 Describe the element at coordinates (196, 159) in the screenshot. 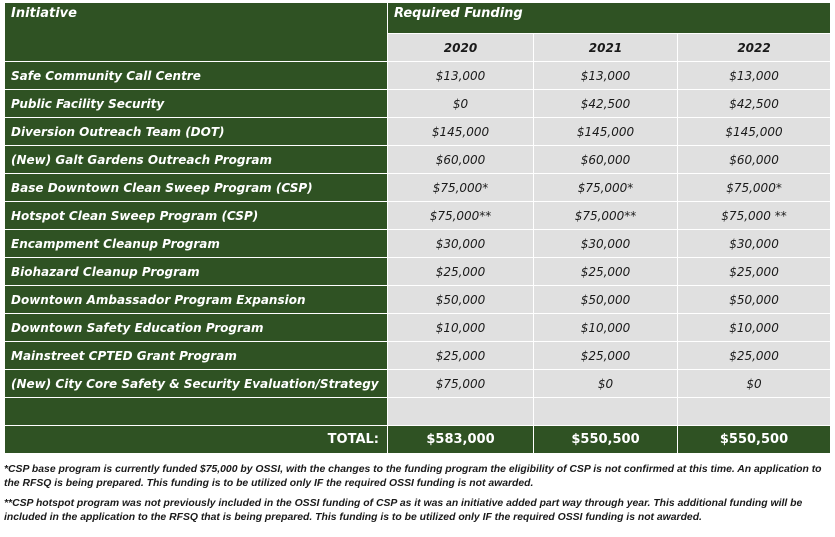

I see `initiative-name: (New) Galt Gardens Outreach Program` at that location.